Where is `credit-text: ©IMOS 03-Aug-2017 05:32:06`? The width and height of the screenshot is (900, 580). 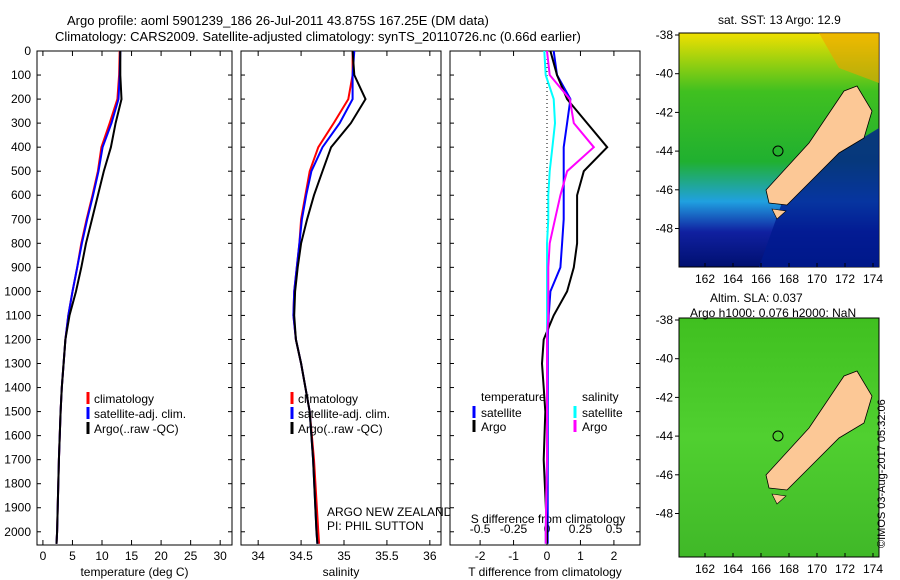
credit-text: ©IMOS 03-Aug-2017 05:32:06 is located at coordinates (882, 473).